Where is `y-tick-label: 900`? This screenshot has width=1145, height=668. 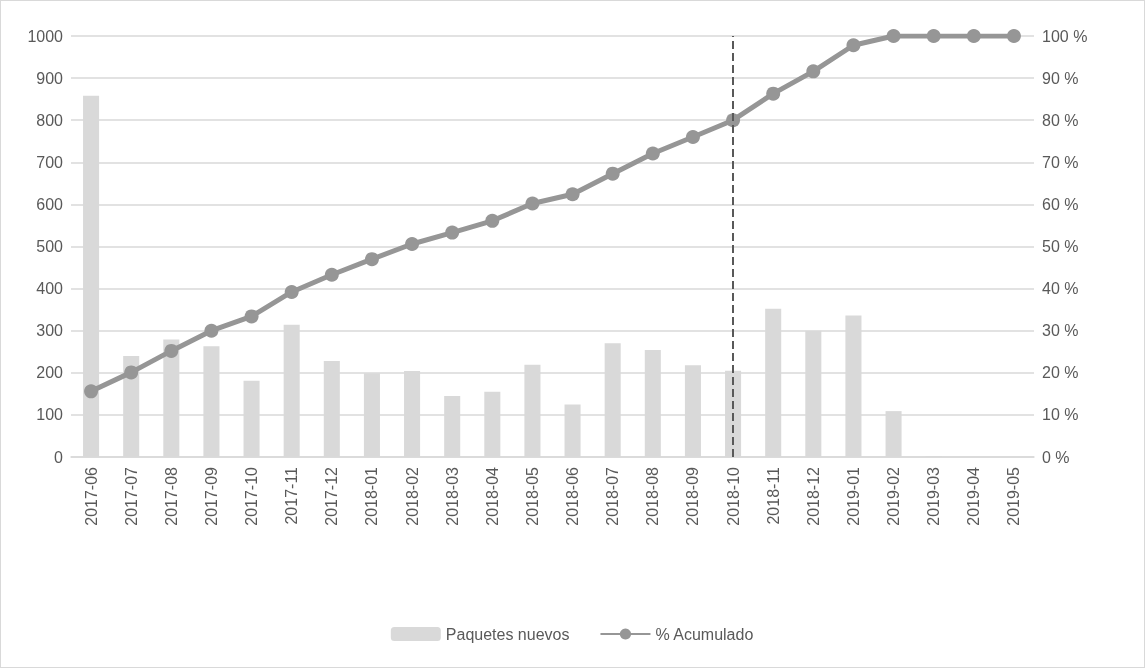 y-tick-label: 900 is located at coordinates (50, 78).